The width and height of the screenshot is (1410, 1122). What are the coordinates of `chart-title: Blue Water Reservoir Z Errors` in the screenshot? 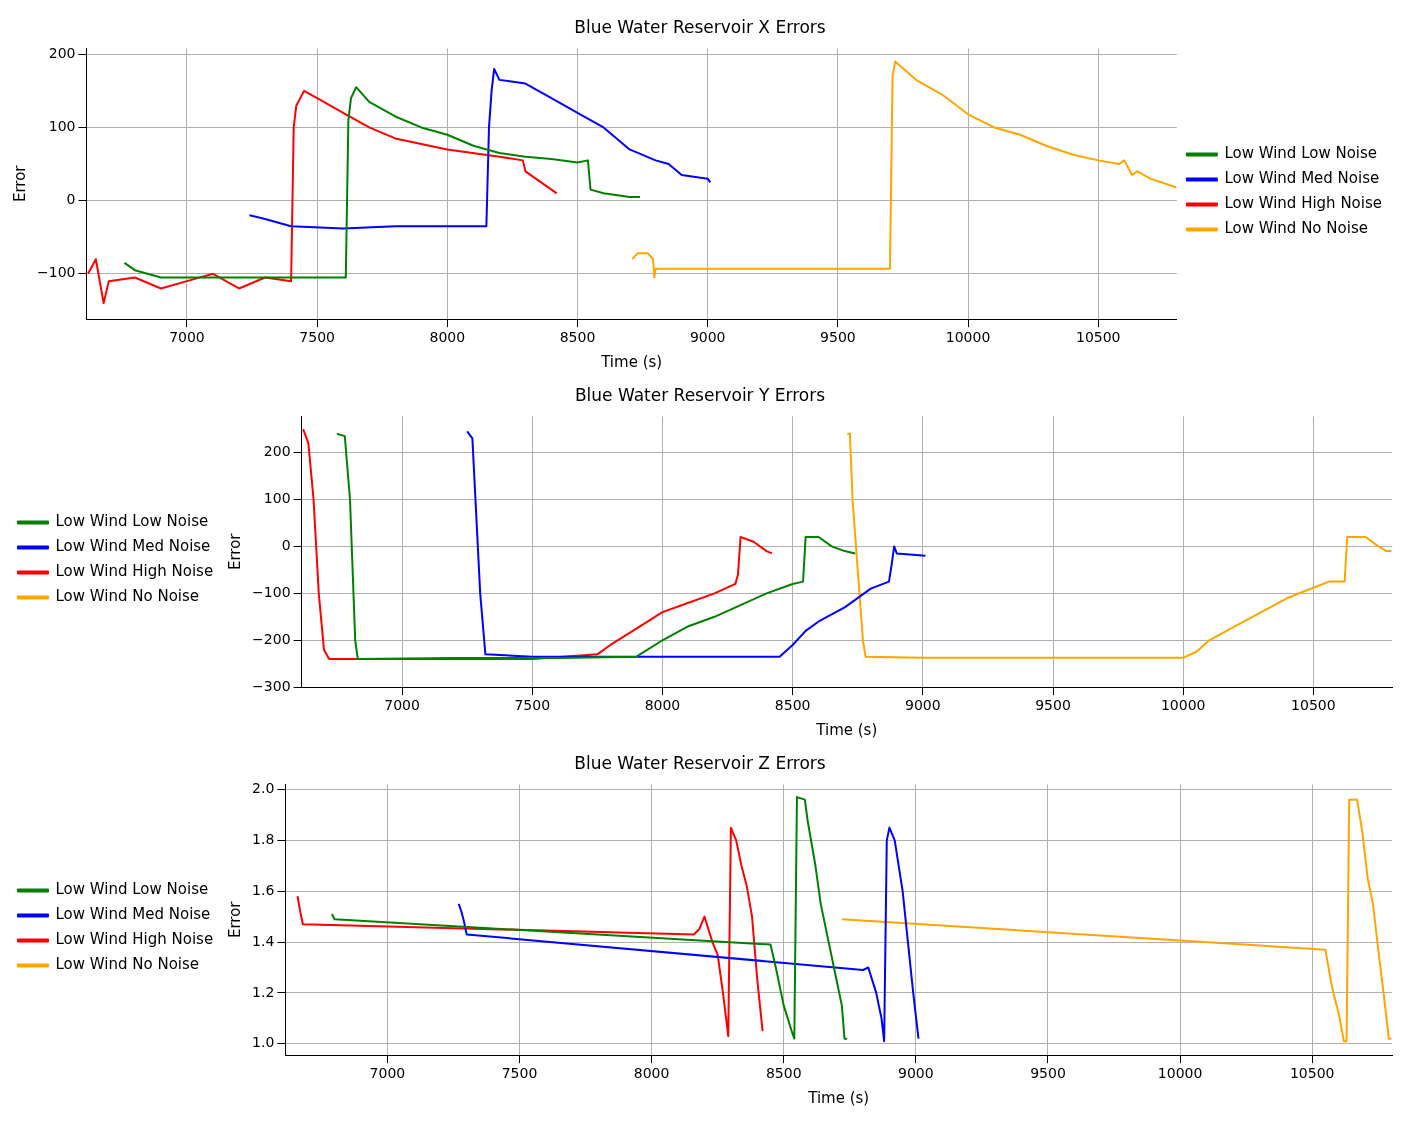 It's located at (700, 762).